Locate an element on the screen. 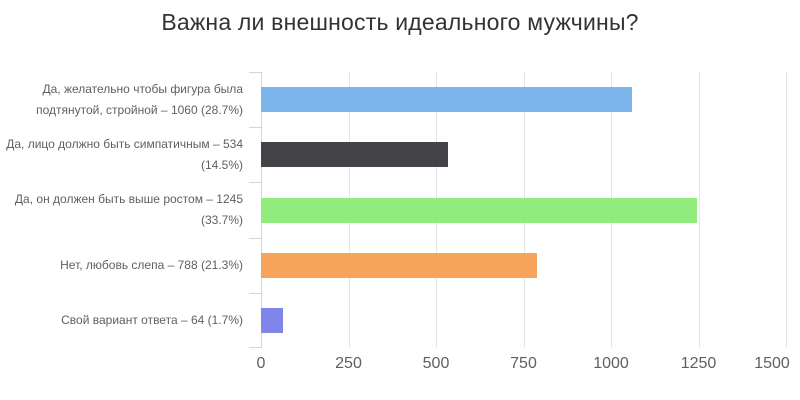 Image resolution: width=800 pixels, height=400 pixels. category-label: Нет, любовь слепа – 788 (21.3%) is located at coordinates (121, 265).